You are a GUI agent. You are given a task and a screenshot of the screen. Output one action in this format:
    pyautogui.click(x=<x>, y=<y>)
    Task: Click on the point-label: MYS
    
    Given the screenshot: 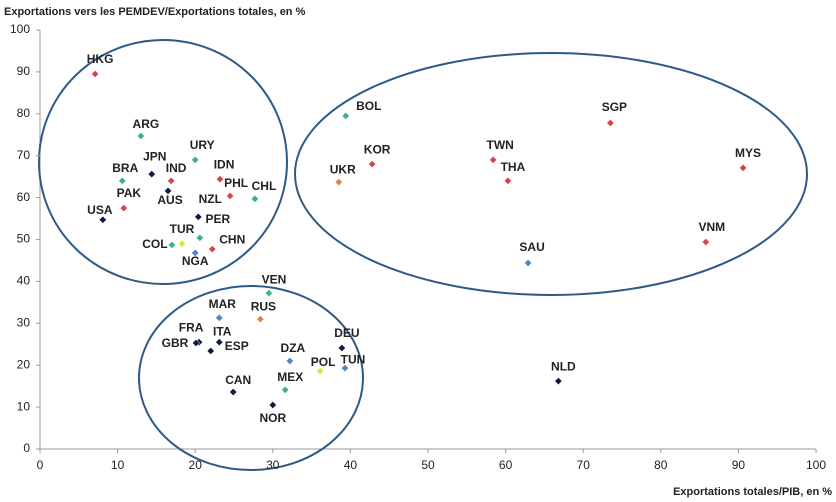 What is the action you would take?
    pyautogui.click(x=748, y=153)
    